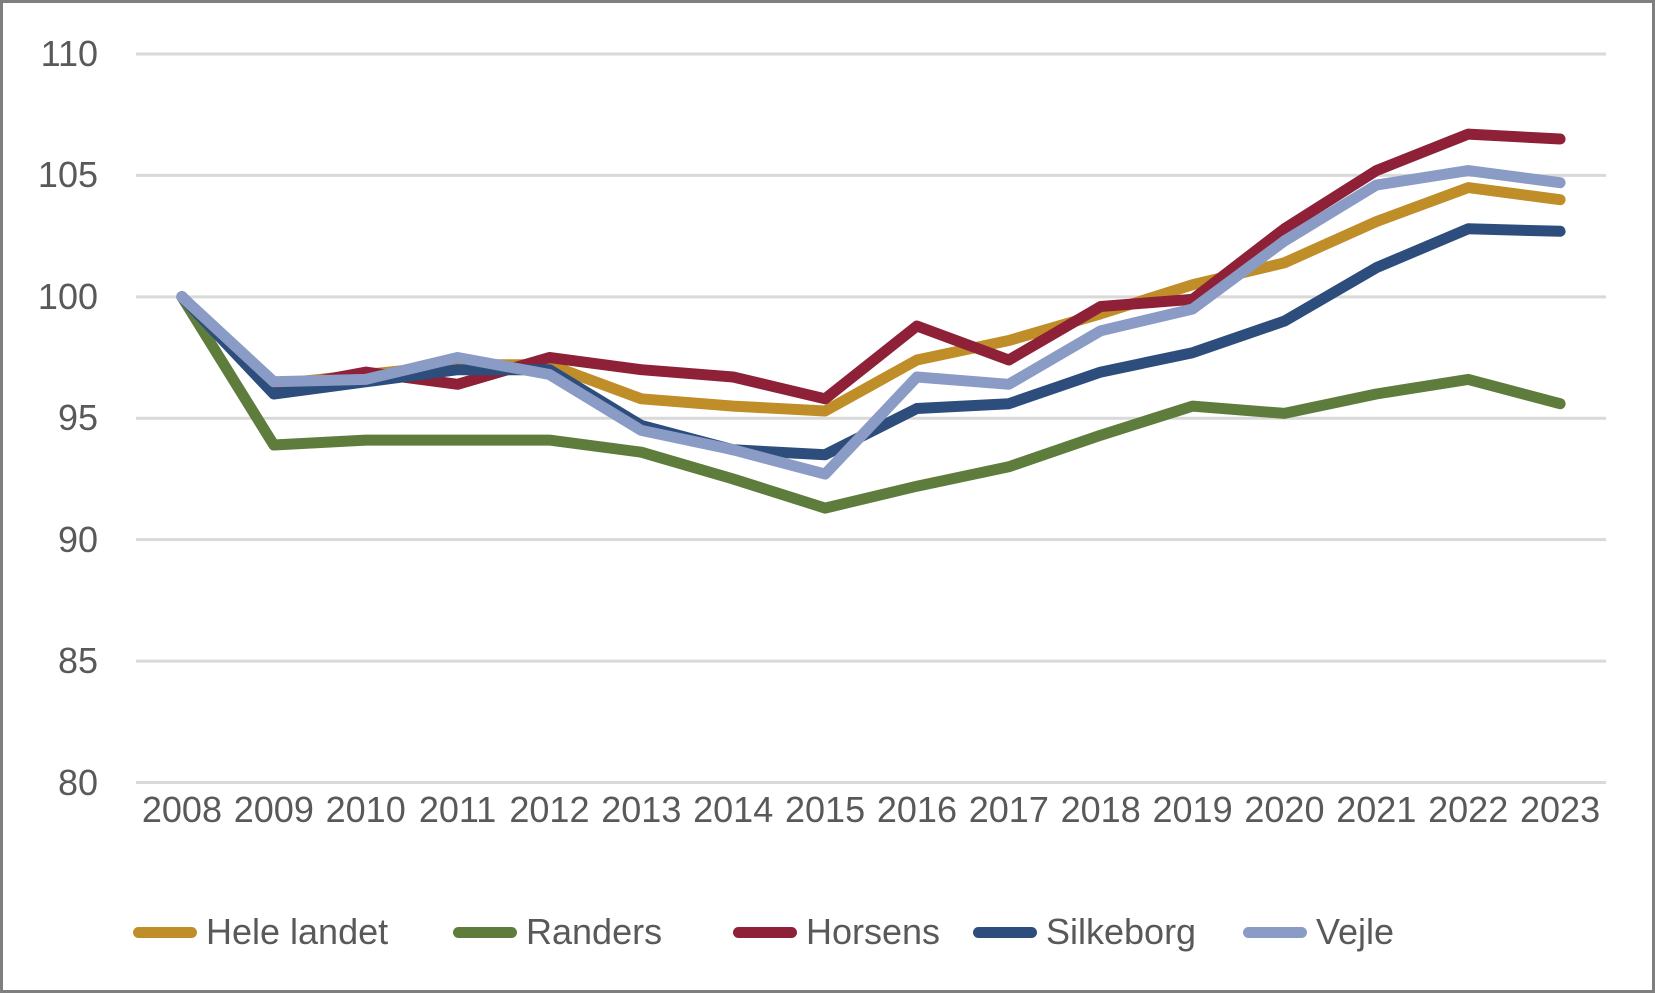 The image size is (1655, 993). What do you see at coordinates (1376, 809) in the screenshot?
I see `x-axis-tick-label: 2021` at bounding box center [1376, 809].